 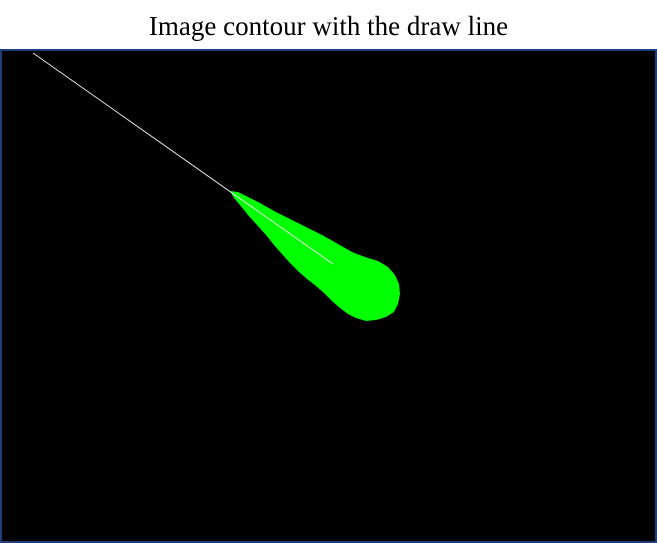 I want to click on figure-title: Image contour with the draw line, so click(x=328, y=26).